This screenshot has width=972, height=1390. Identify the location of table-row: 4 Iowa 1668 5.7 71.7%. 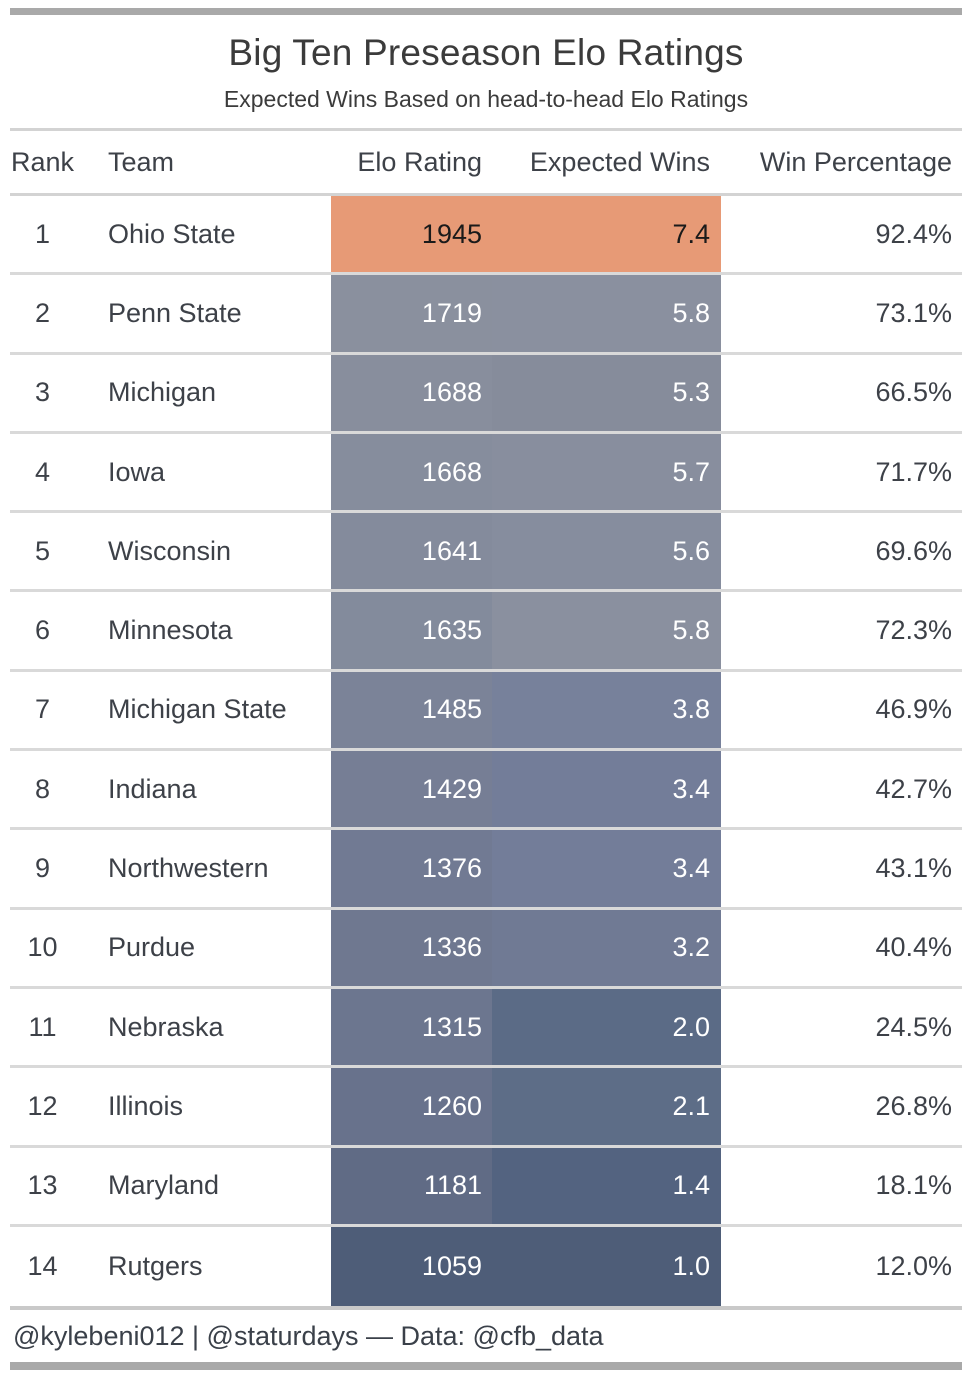
(486, 473).